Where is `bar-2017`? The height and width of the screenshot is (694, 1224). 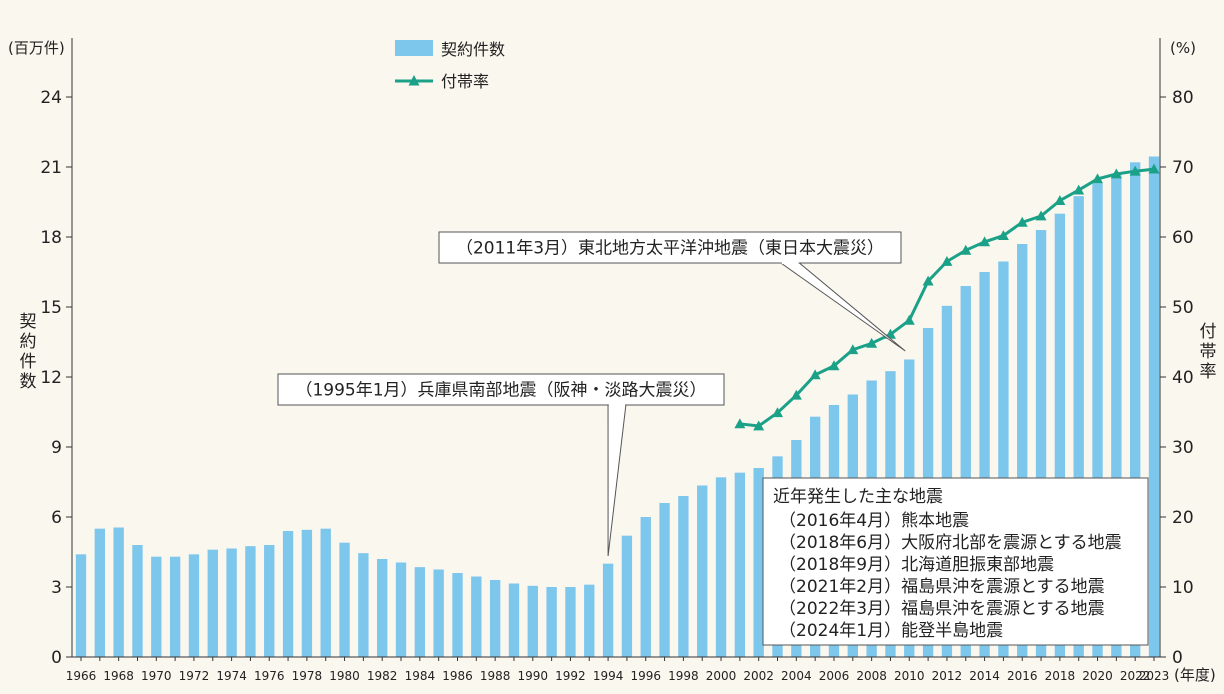
bar-2017 is located at coordinates (1041, 443).